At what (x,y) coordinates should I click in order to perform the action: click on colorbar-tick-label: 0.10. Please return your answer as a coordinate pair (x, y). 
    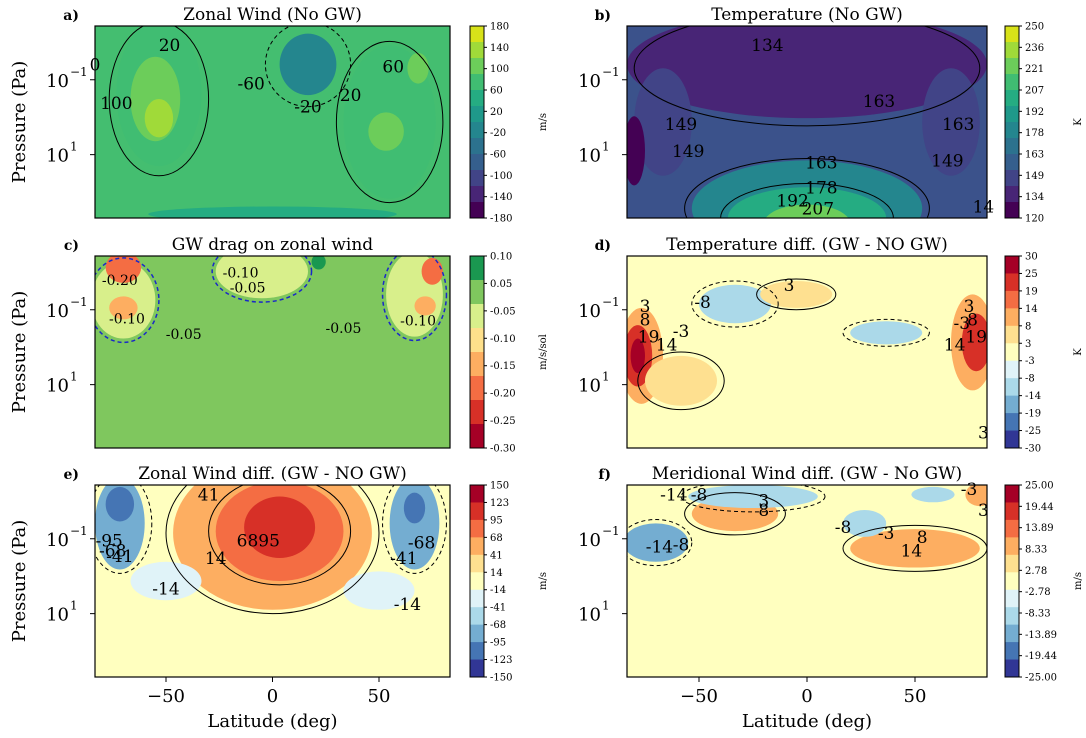
    Looking at the image, I should click on (501, 257).